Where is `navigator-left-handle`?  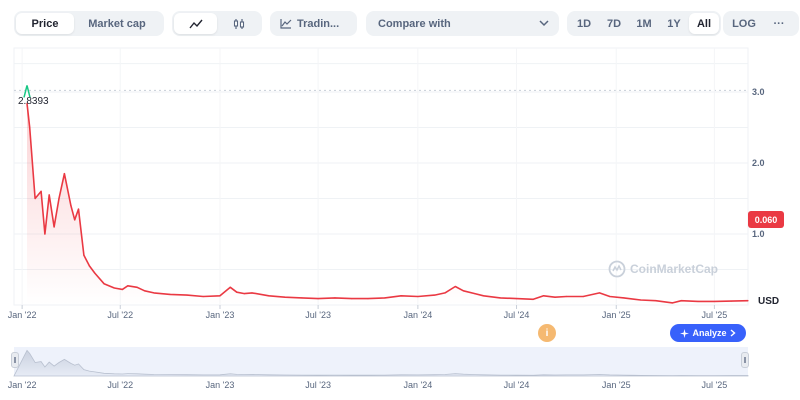 navigator-left-handle is located at coordinates (15, 360).